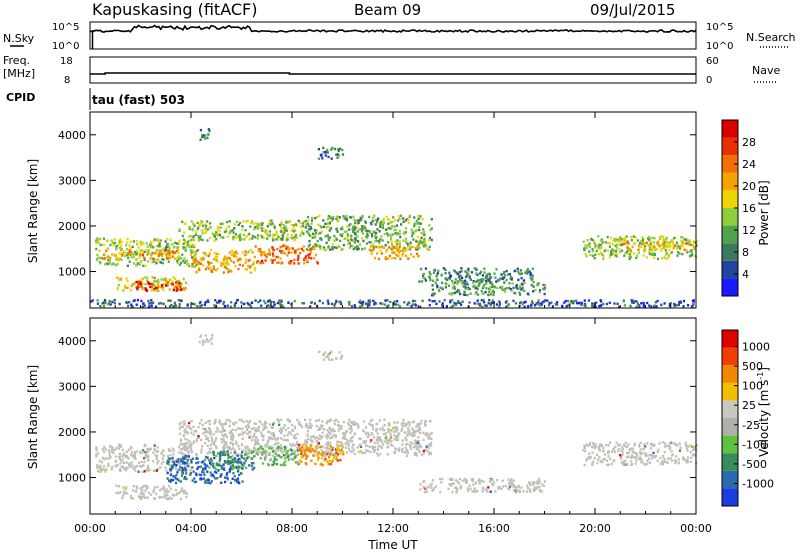 The height and width of the screenshot is (554, 800). Describe the element at coordinates (709, 80) in the screenshot. I see `nave-tick-bottom: 0` at that location.